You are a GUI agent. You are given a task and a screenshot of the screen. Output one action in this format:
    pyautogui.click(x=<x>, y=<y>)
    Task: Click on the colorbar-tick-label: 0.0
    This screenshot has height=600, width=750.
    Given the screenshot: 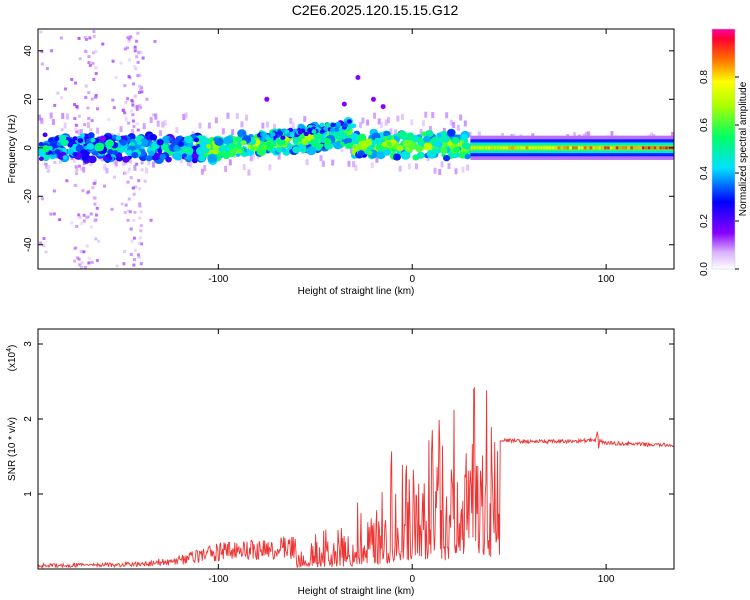 What is the action you would take?
    pyautogui.click(x=704, y=269)
    